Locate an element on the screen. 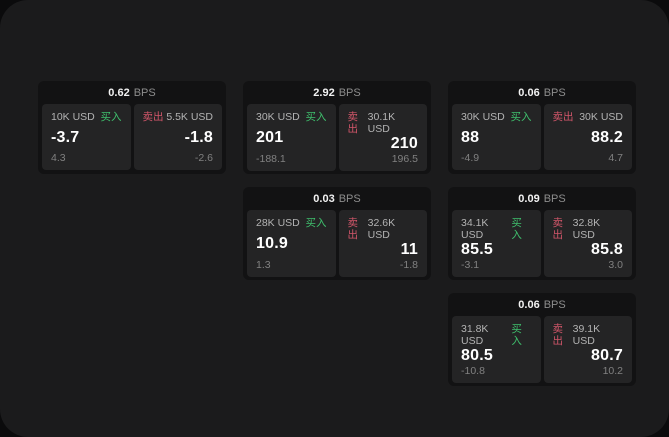  sell-volume: 30.1K USD is located at coordinates (381, 123).